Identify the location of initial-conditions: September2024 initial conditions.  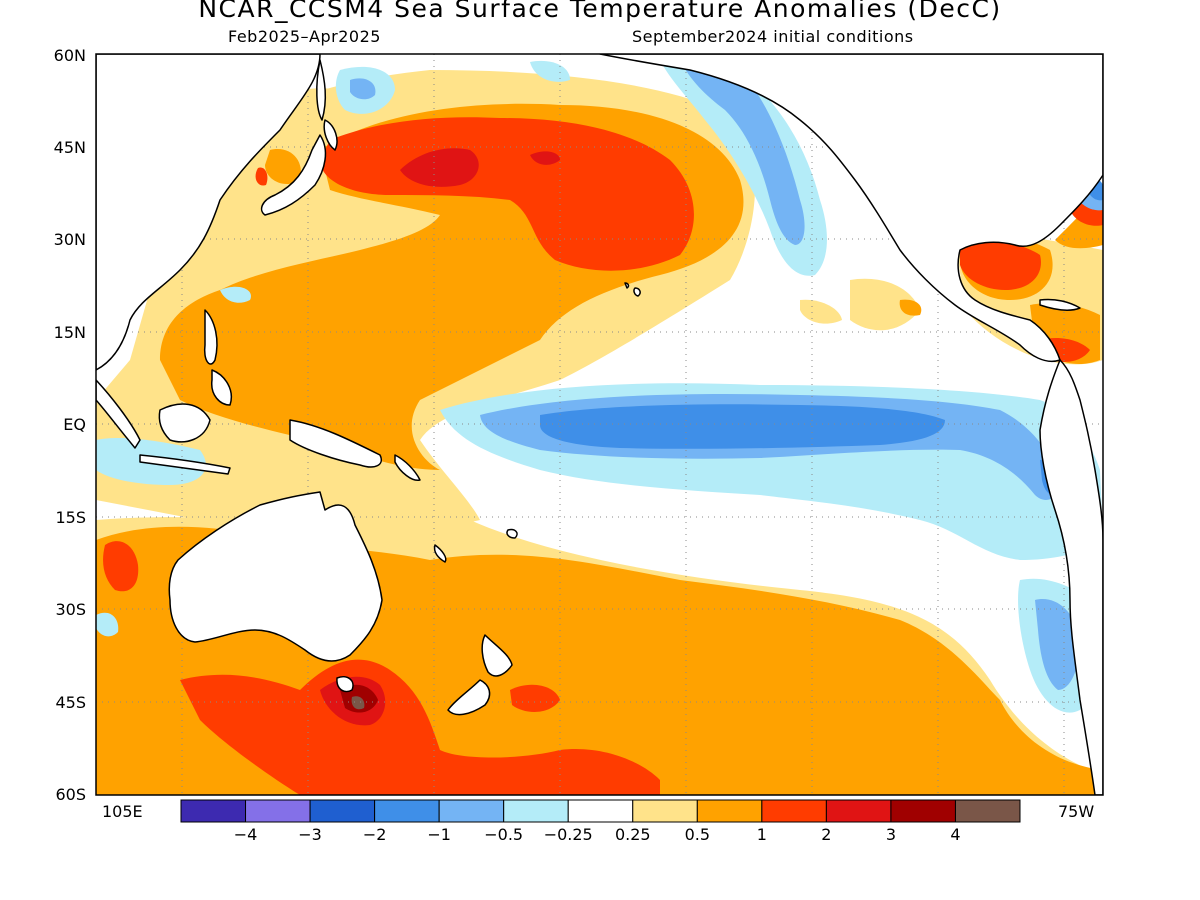
(773, 36).